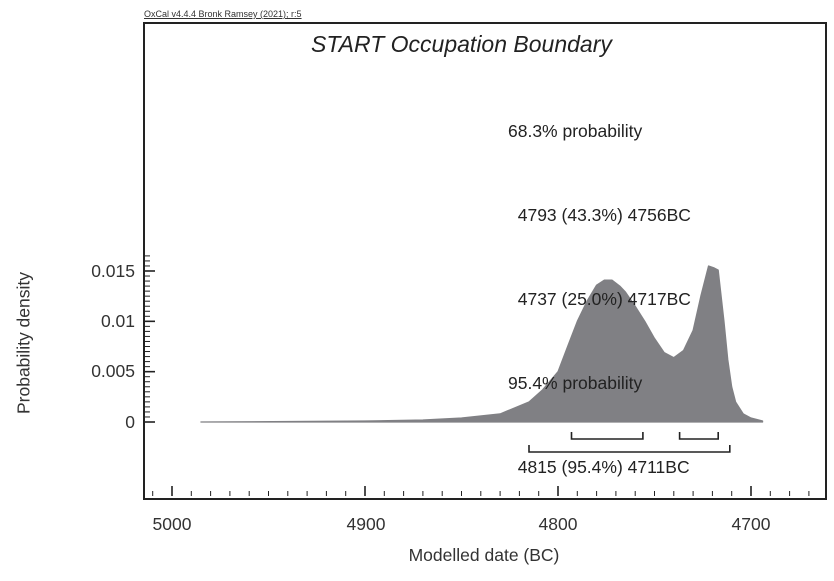 The height and width of the screenshot is (581, 834). I want to click on stat-line-95-header: 95.4% probability, so click(575, 383).